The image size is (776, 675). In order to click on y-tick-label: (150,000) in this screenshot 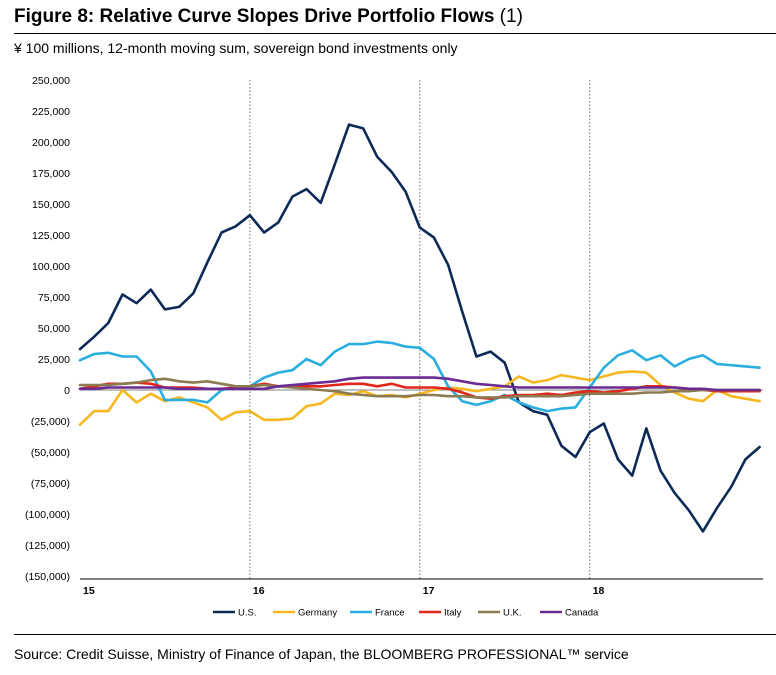, I will do `click(47, 577)`.